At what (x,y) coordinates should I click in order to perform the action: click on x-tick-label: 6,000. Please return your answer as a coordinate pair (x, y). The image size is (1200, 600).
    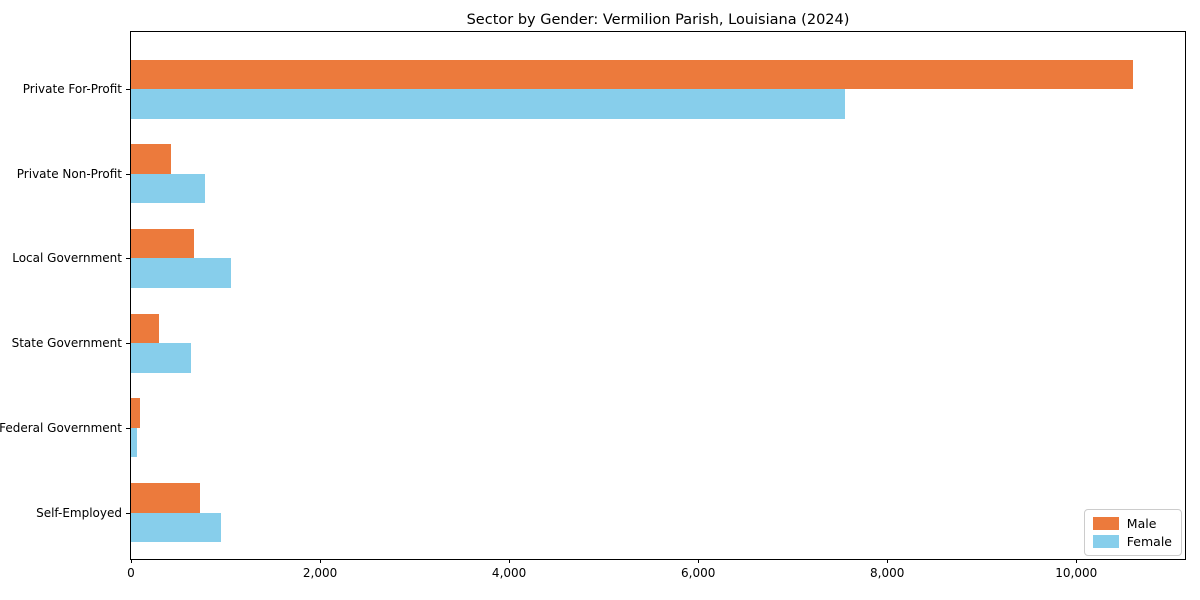
    Looking at the image, I should click on (698, 573).